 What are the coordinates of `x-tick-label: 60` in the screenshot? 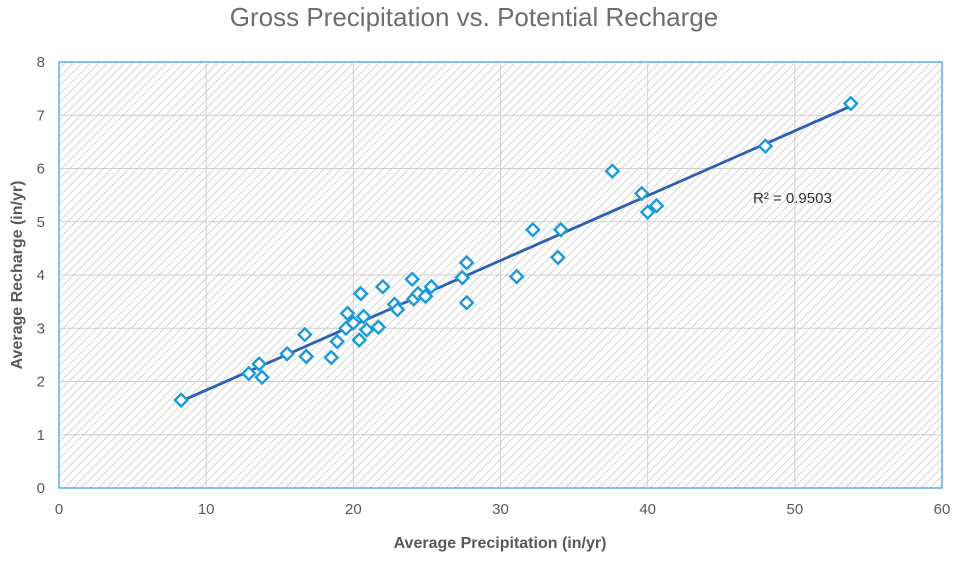 It's located at (942, 509).